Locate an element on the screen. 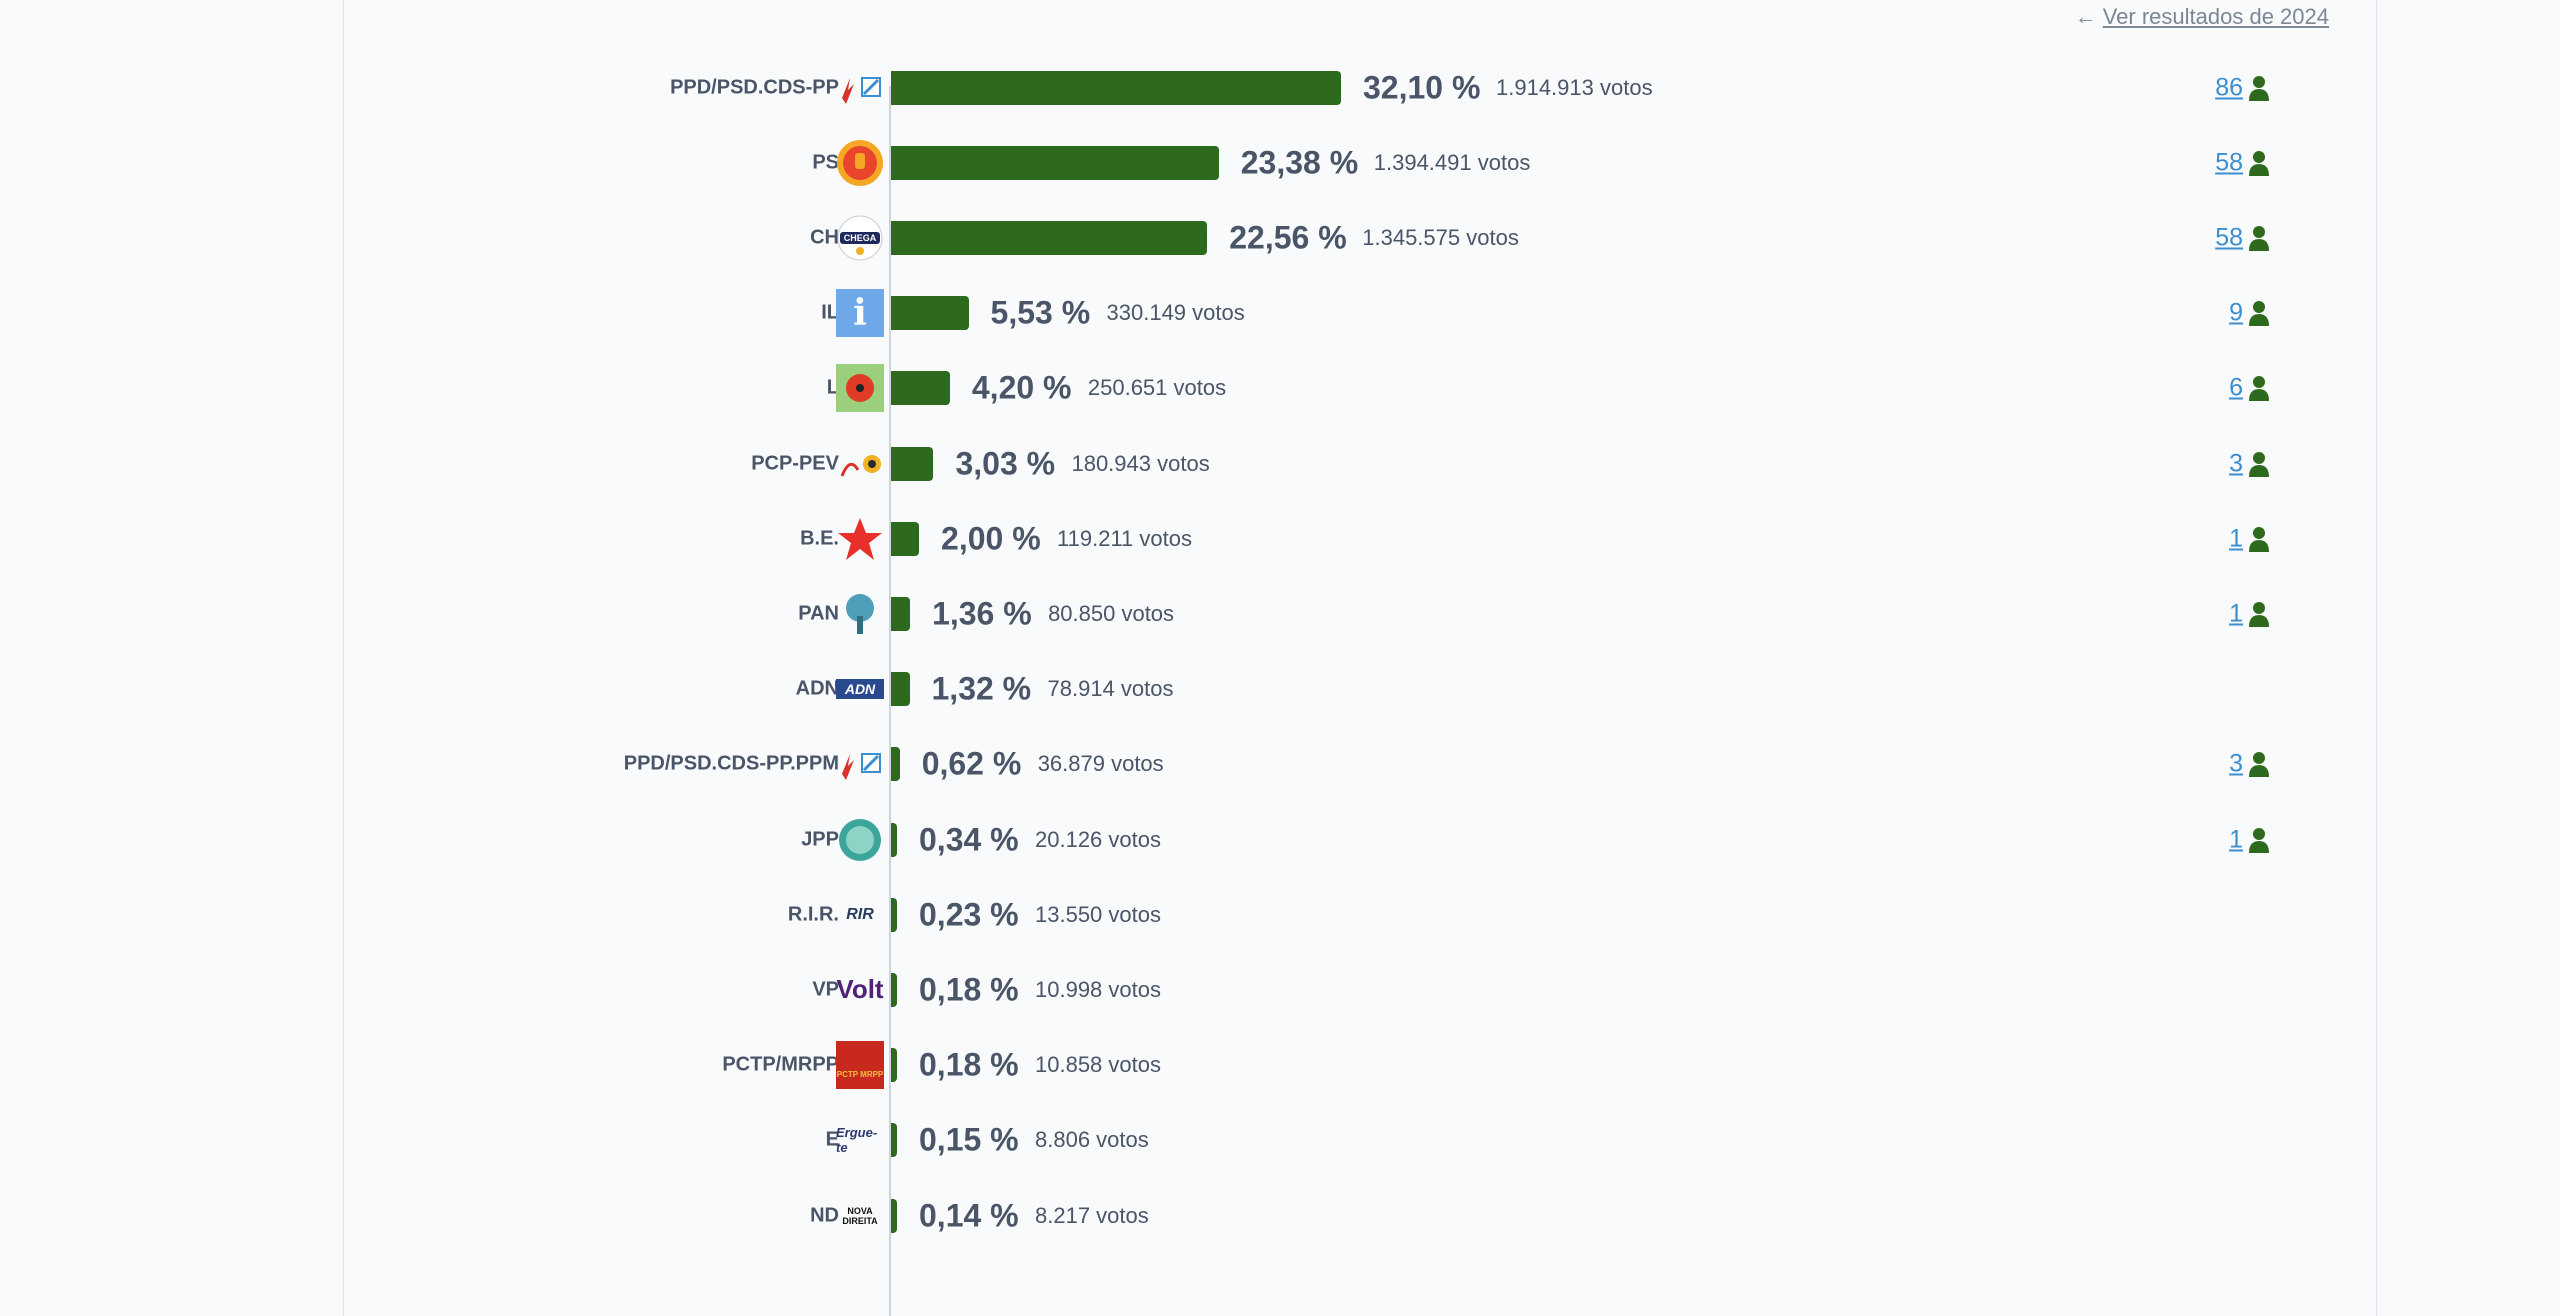 Image resolution: width=2560 pixels, height=1316 pixels. seats-link: 6 is located at coordinates (2236, 387).